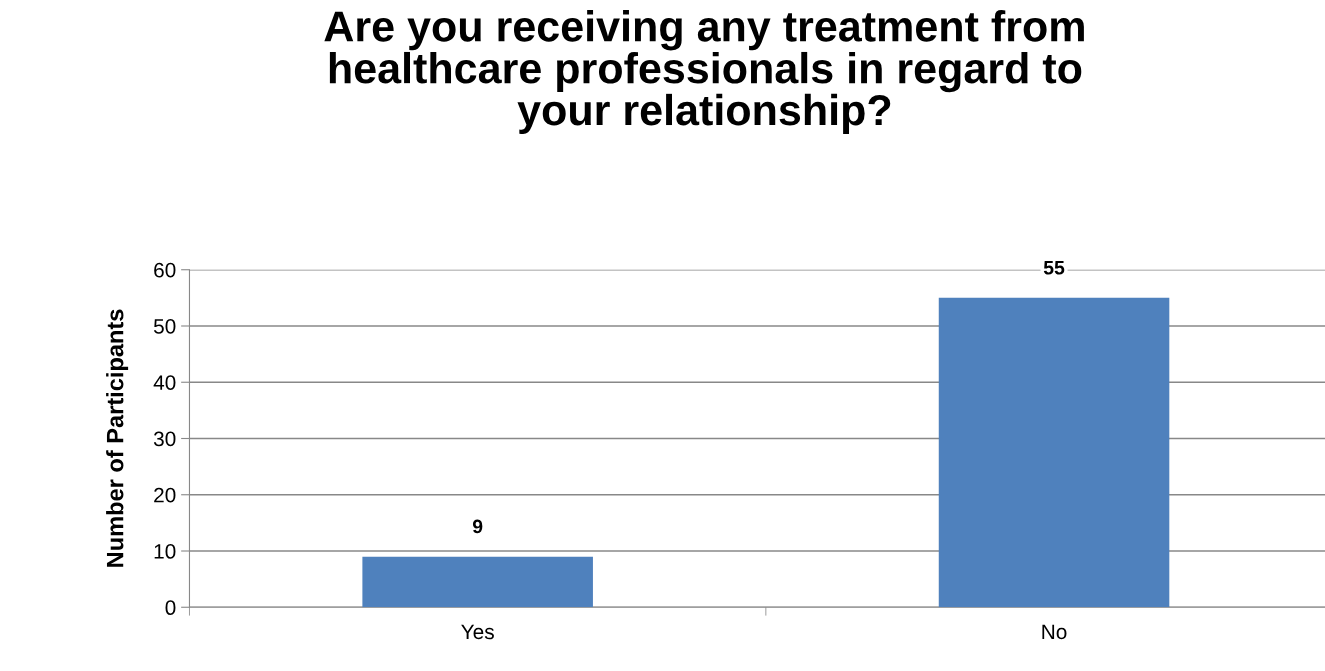 This screenshot has height=671, width=1325. I want to click on x-tick-label: No, so click(1054, 632).